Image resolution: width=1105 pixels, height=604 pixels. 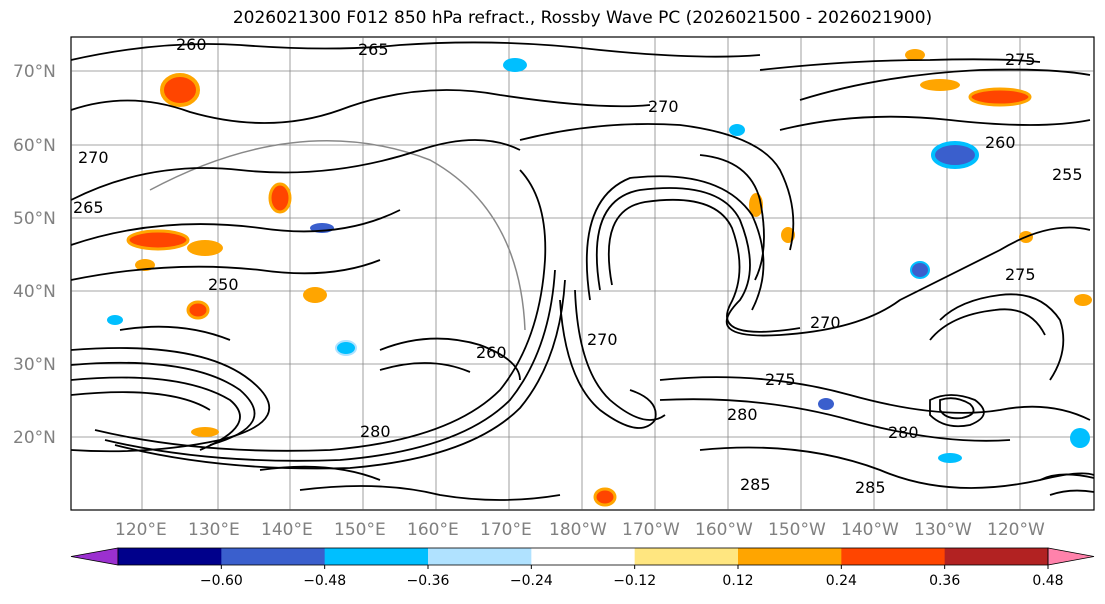 I want to click on lat-label: 60°N, so click(x=34, y=146).